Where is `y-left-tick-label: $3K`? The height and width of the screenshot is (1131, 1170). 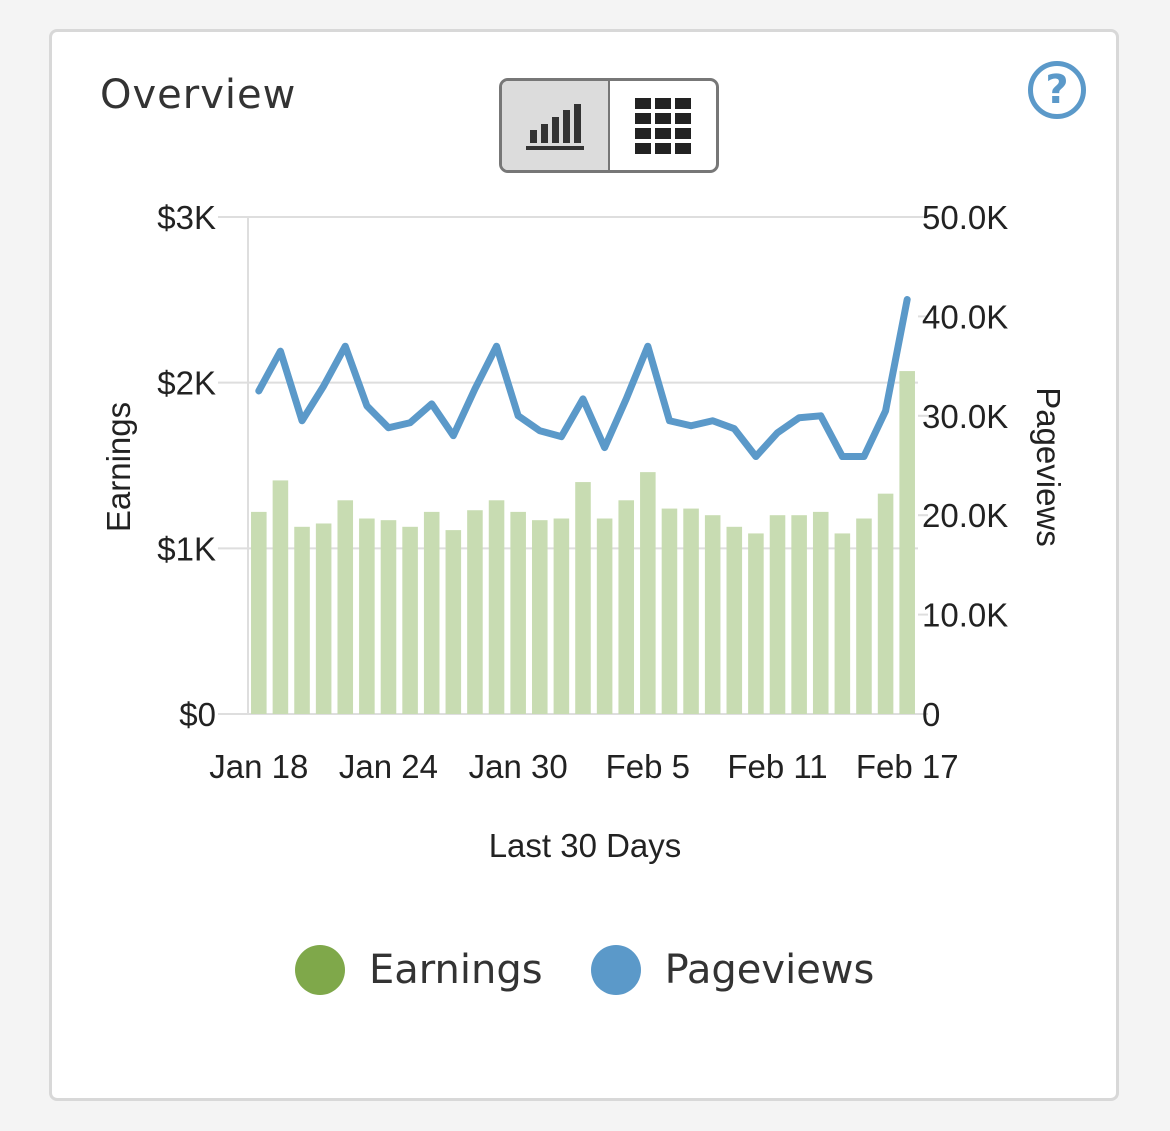 y-left-tick-label: $3K is located at coordinates (186, 217).